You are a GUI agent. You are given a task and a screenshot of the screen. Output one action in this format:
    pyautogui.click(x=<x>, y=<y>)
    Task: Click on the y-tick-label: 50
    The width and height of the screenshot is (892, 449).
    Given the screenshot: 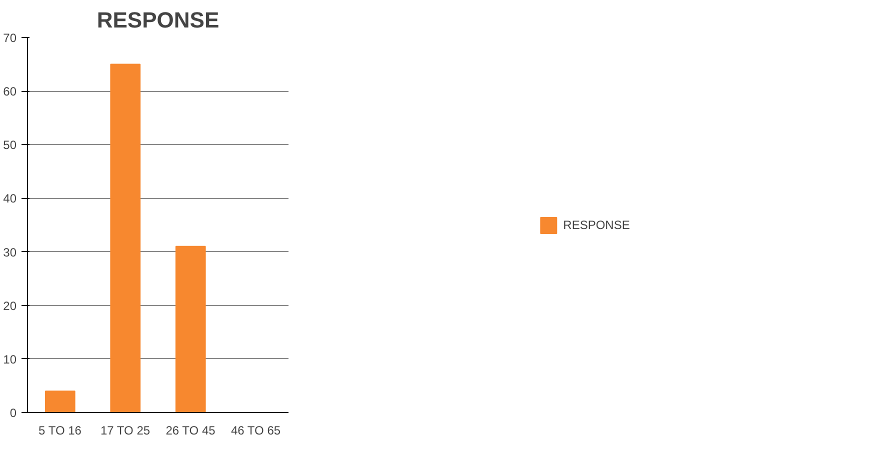 What is the action you would take?
    pyautogui.click(x=10, y=145)
    